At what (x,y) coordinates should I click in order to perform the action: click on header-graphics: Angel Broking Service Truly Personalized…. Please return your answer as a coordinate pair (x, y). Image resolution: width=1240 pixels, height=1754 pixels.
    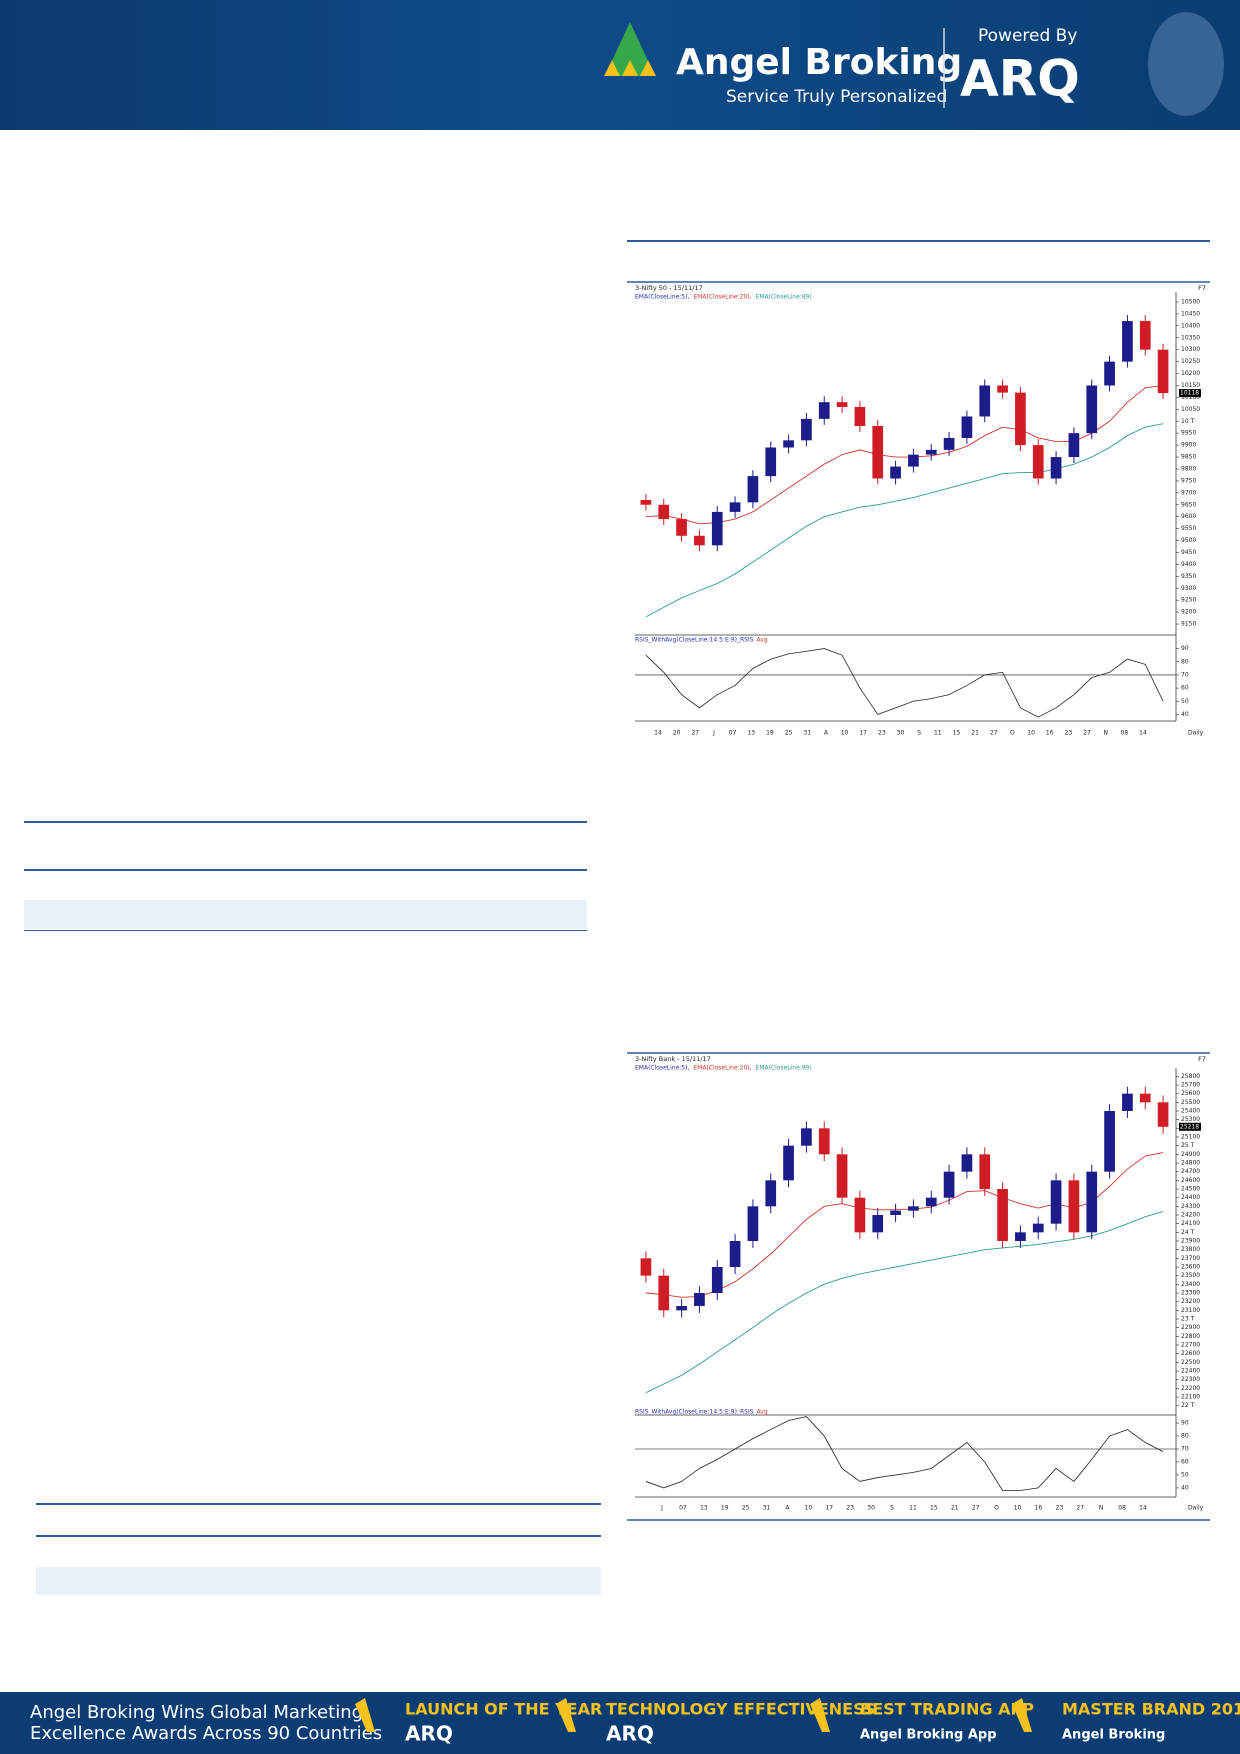
    Looking at the image, I should click on (914, 64).